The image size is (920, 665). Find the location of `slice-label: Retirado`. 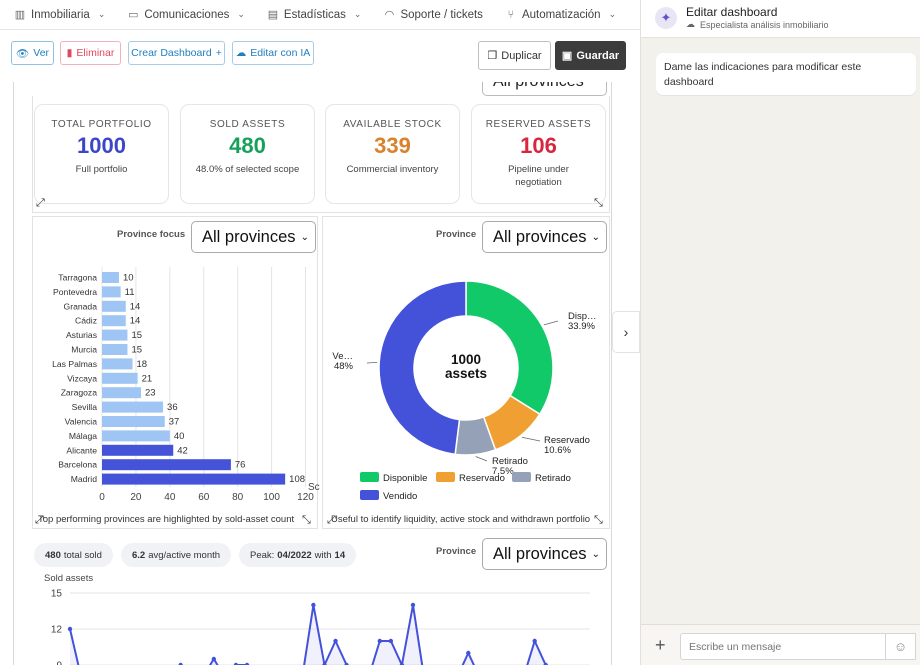

slice-label: Retirado is located at coordinates (510, 461).